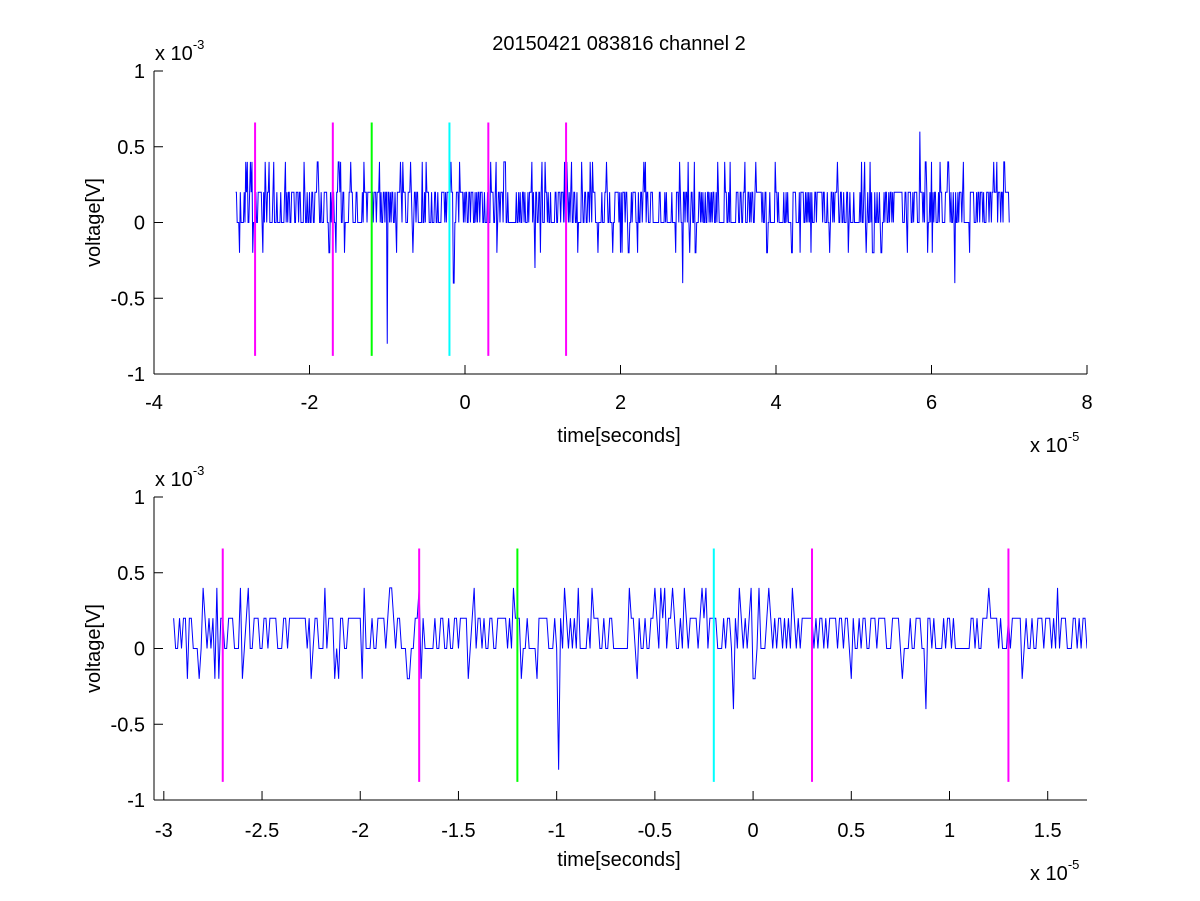  I want to click on x-tick-label: 0.5, so click(851, 831).